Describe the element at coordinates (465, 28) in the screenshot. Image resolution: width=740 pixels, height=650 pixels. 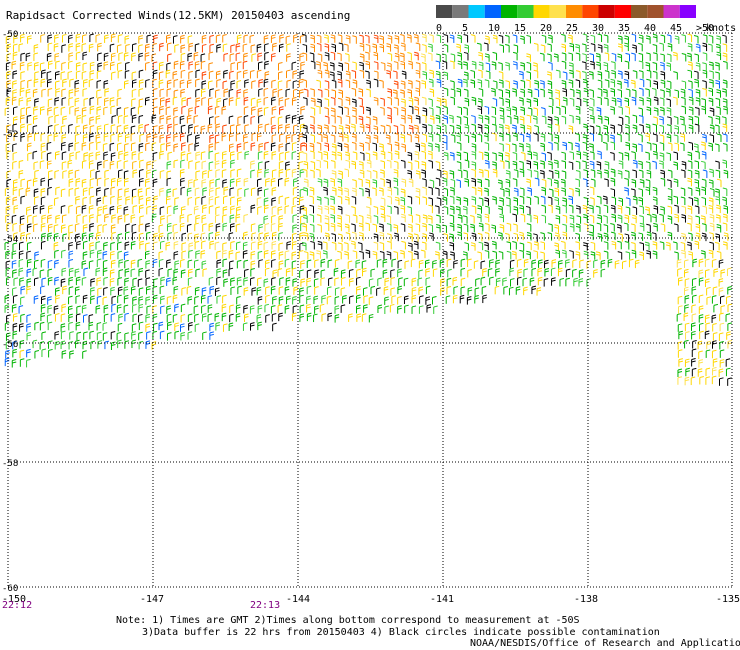
I see `legend-label: 5` at that location.